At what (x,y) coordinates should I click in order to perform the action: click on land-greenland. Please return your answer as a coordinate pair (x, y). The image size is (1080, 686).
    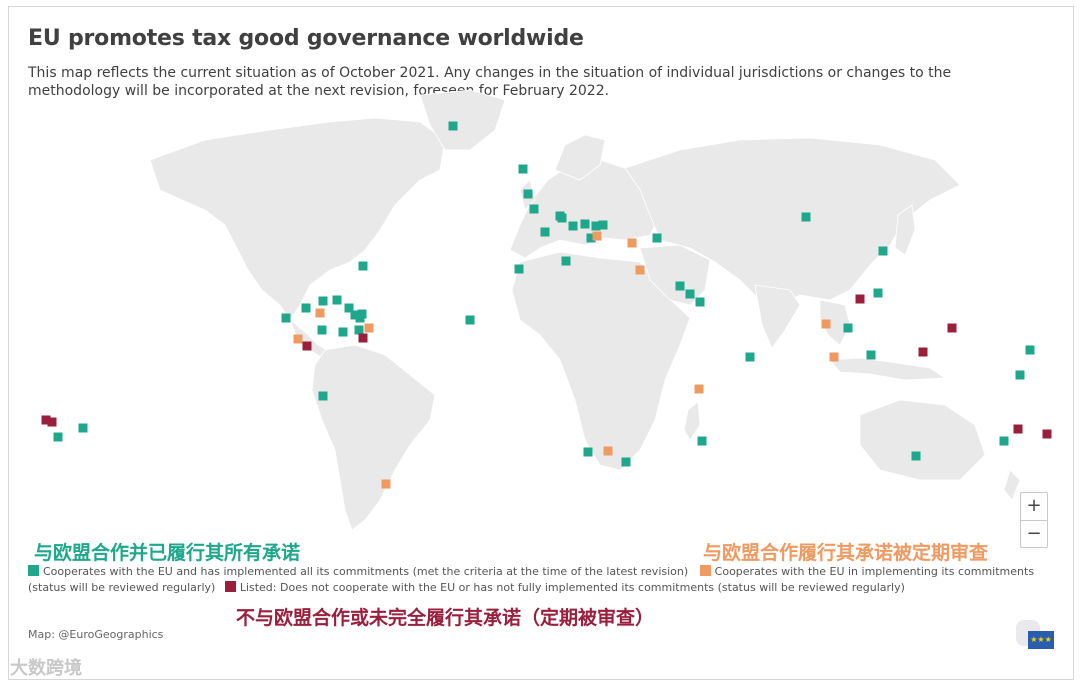
    Looking at the image, I should click on (462, 120).